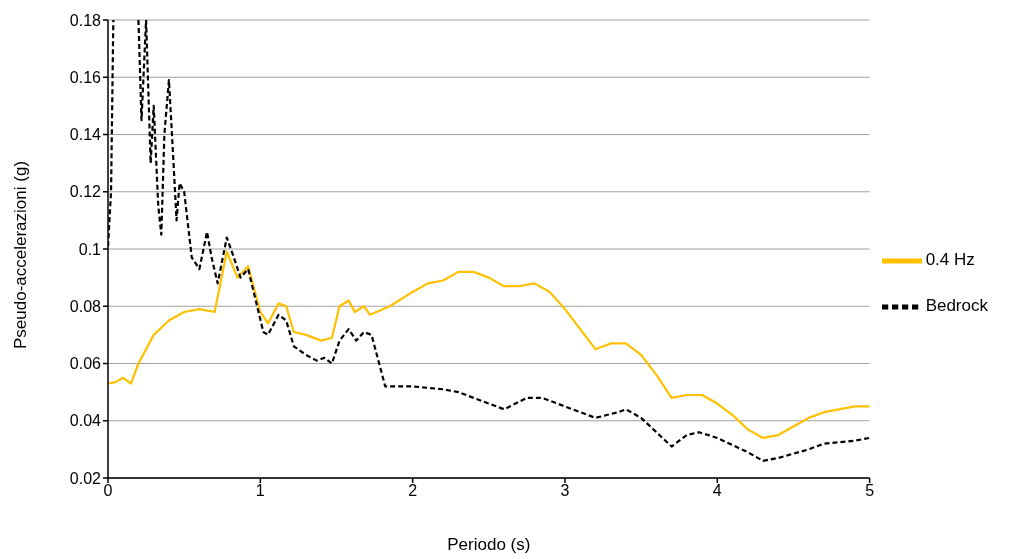  I want to click on legend-label: 0.4 Hz, so click(950, 259).